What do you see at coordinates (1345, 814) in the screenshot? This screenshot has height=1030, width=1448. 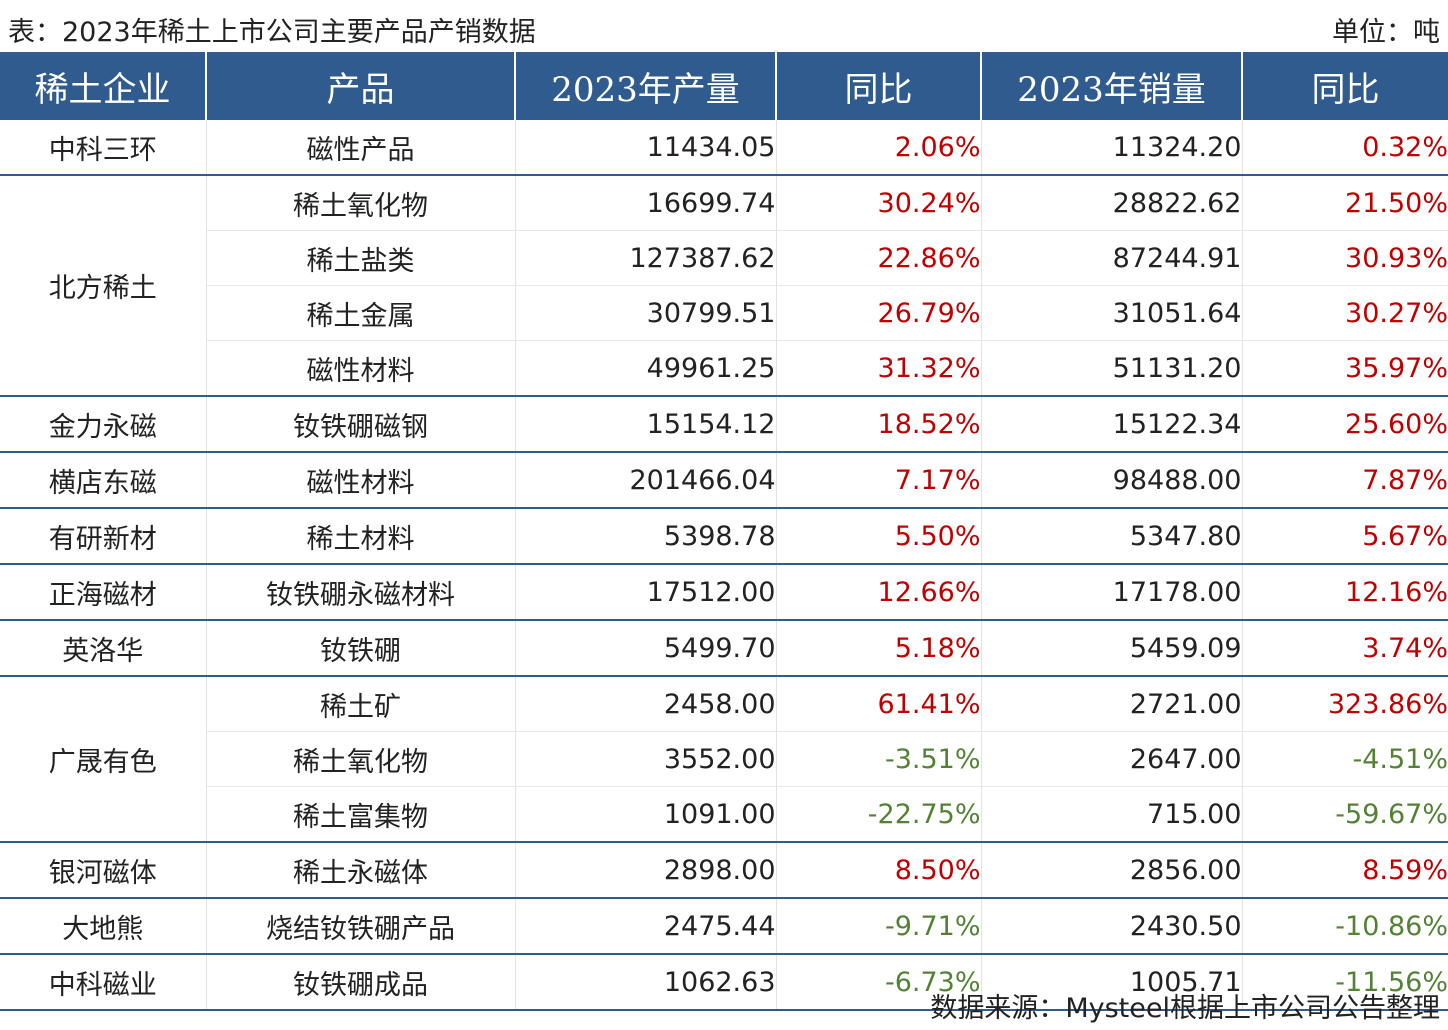 I see `sales-yoy-cell: -59.67%` at bounding box center [1345, 814].